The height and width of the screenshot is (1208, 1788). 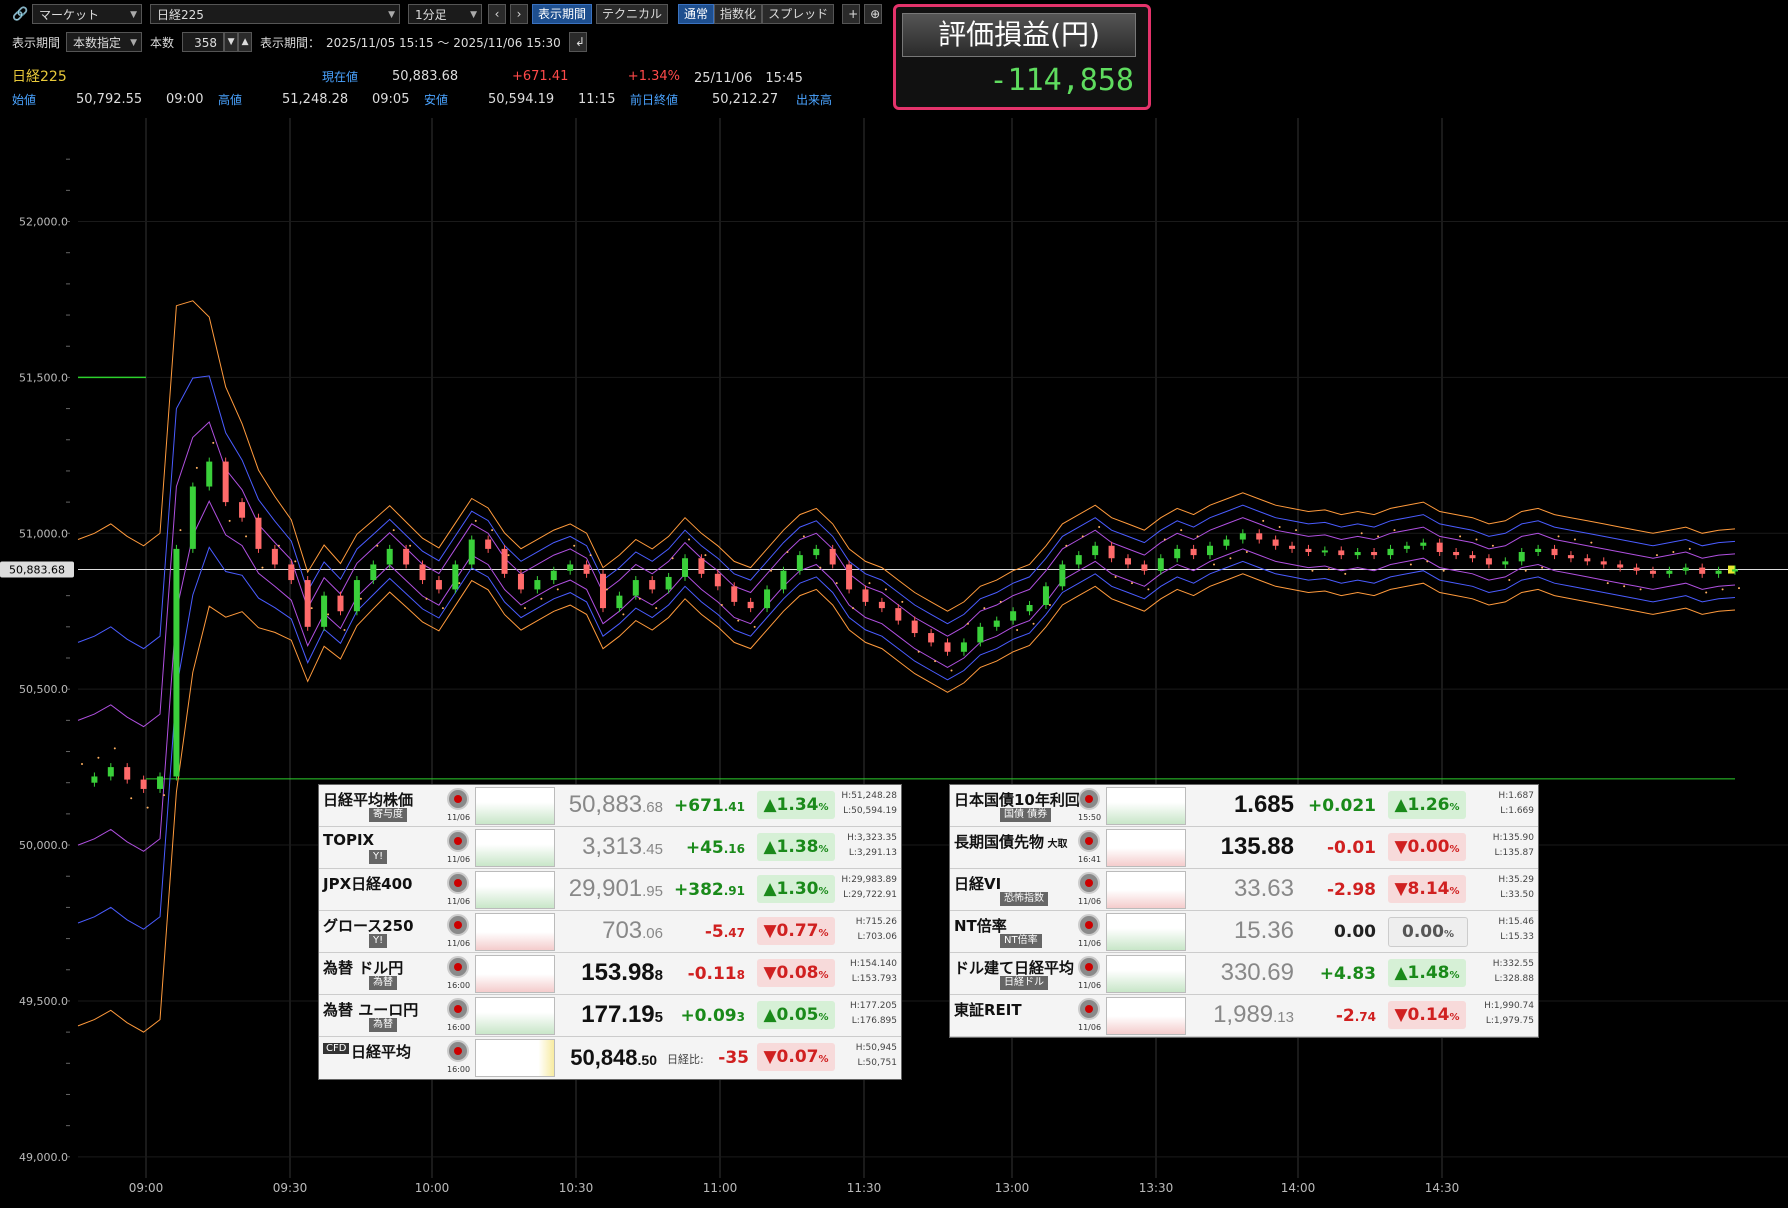 I want to click on market-high-low: H:29,983.89 L:29,722.91, so click(x=869, y=887).